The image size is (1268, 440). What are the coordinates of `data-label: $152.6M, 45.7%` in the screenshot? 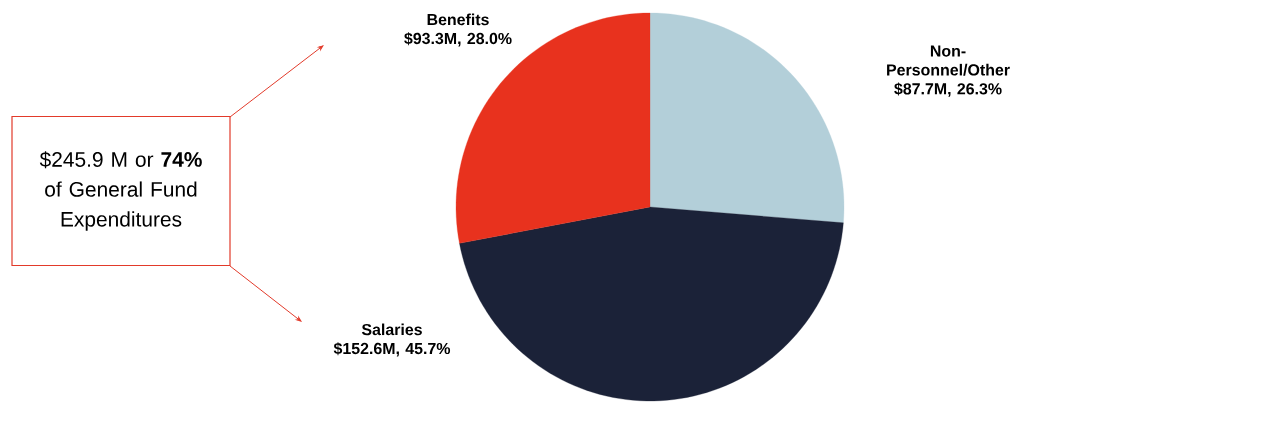 It's located at (392, 349).